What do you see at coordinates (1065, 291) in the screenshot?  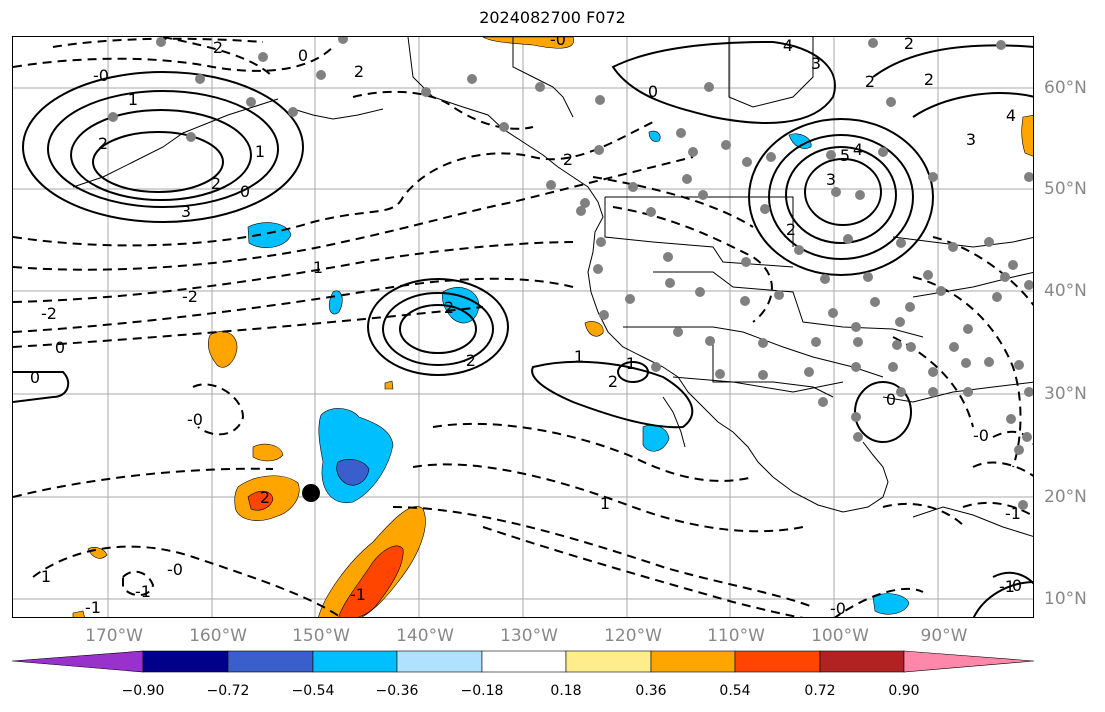 I see `lat-label-40n: 40°N` at bounding box center [1065, 291].